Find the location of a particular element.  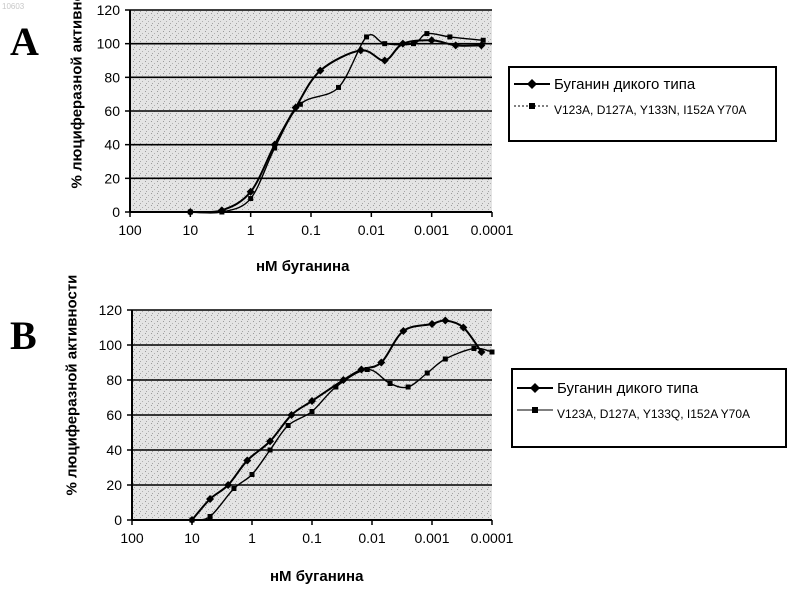

legend-item-mutant-b: V123A, D127A, Y133Q, I152A Y70A is located at coordinates (649, 410).